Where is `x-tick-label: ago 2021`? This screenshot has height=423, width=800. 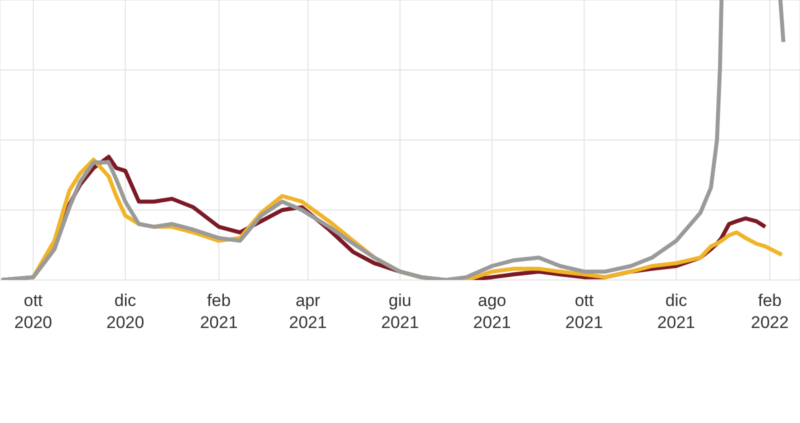
x-tick-label: ago 2021 is located at coordinates (492, 311).